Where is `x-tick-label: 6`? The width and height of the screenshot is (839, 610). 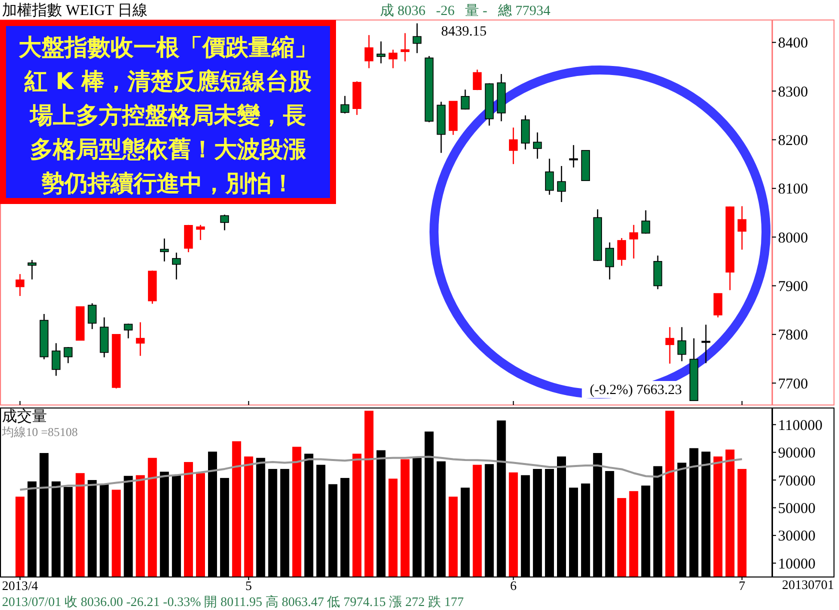 x-tick-label: 6 is located at coordinates (514, 585).